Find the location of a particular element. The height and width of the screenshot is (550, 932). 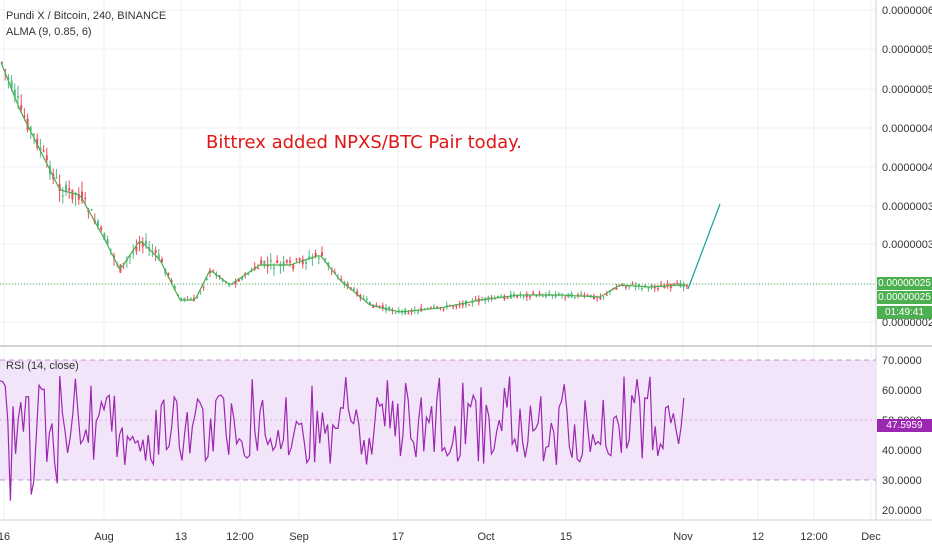

rsi-axis-label: 40.0000 is located at coordinates (902, 451).